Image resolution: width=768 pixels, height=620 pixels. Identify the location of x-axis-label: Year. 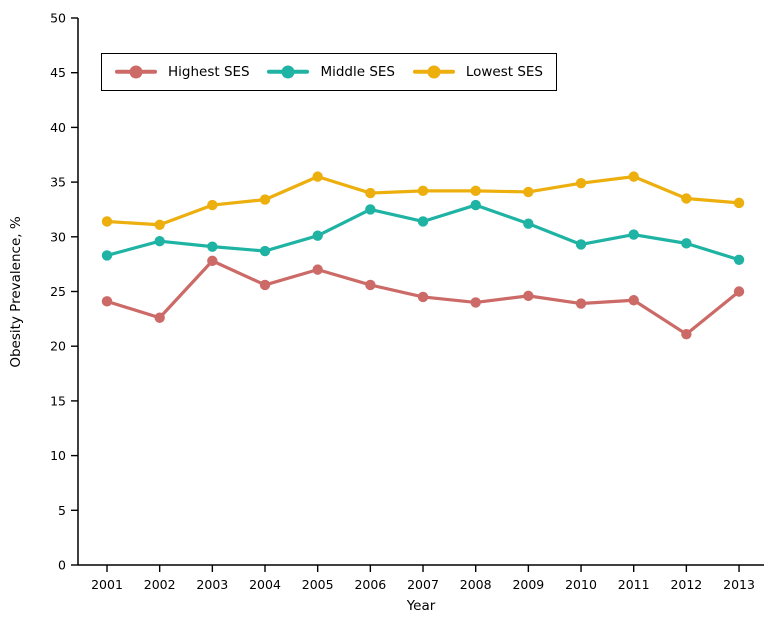
(421, 606).